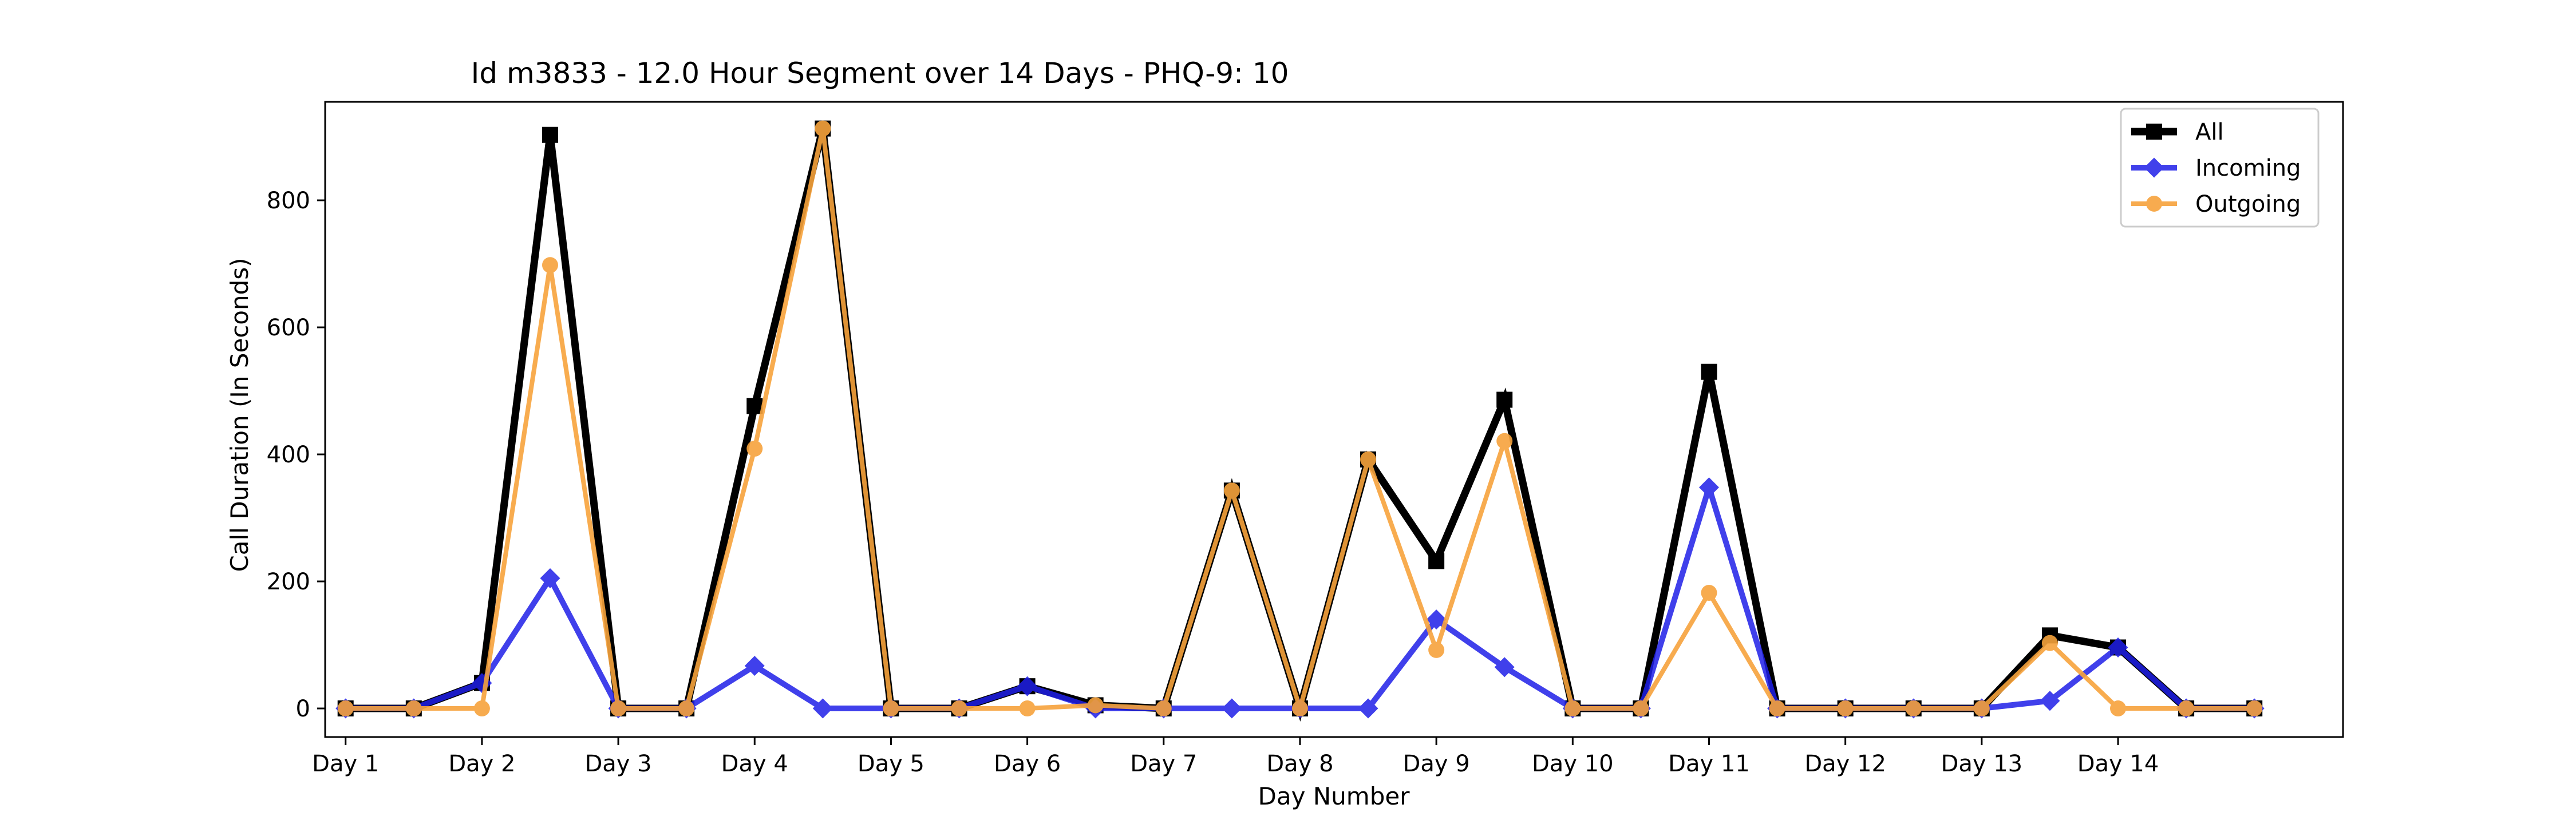 This screenshot has width=2576, height=824. What do you see at coordinates (288, 328) in the screenshot?
I see `y-tick-label: 600` at bounding box center [288, 328].